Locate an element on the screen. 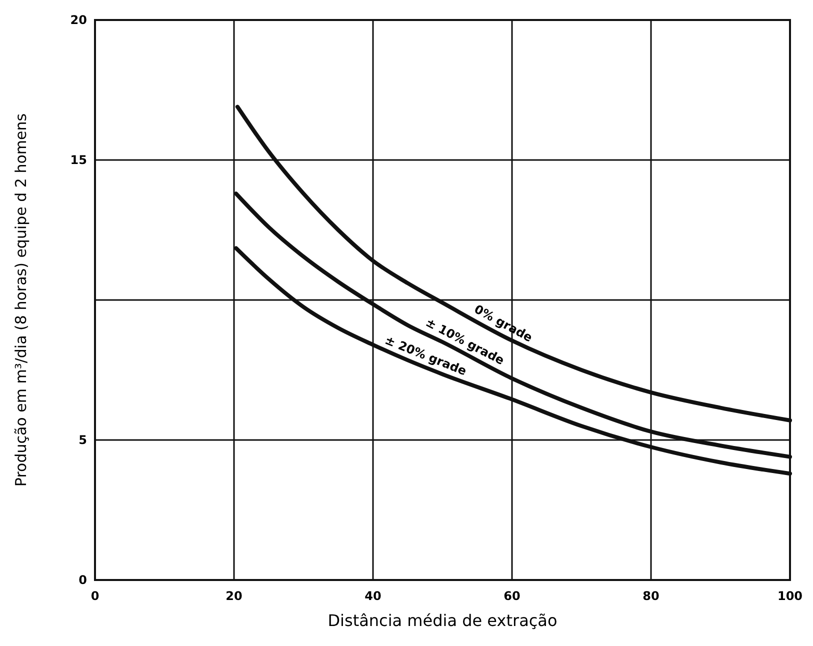  x-tick-label: 100 is located at coordinates (790, 596).